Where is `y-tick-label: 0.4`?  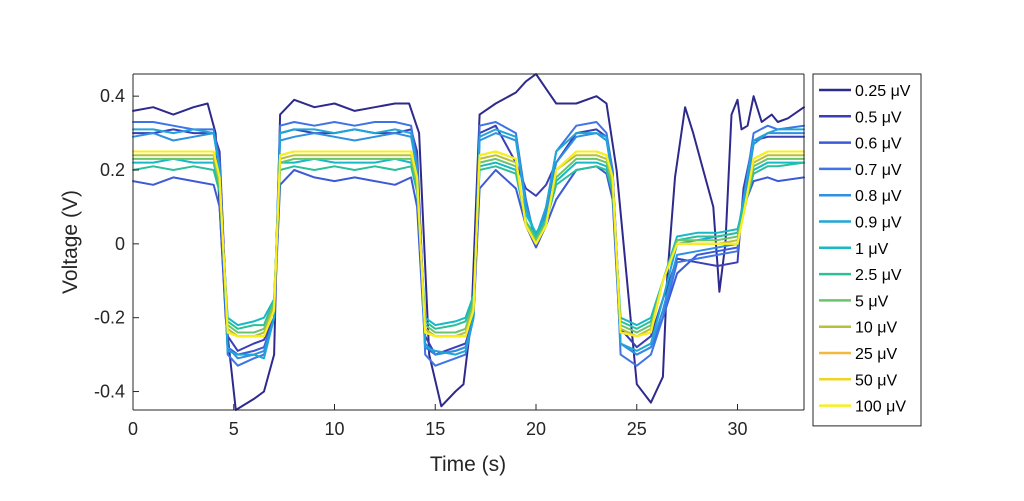
y-tick-label: 0.4 is located at coordinates (112, 96).